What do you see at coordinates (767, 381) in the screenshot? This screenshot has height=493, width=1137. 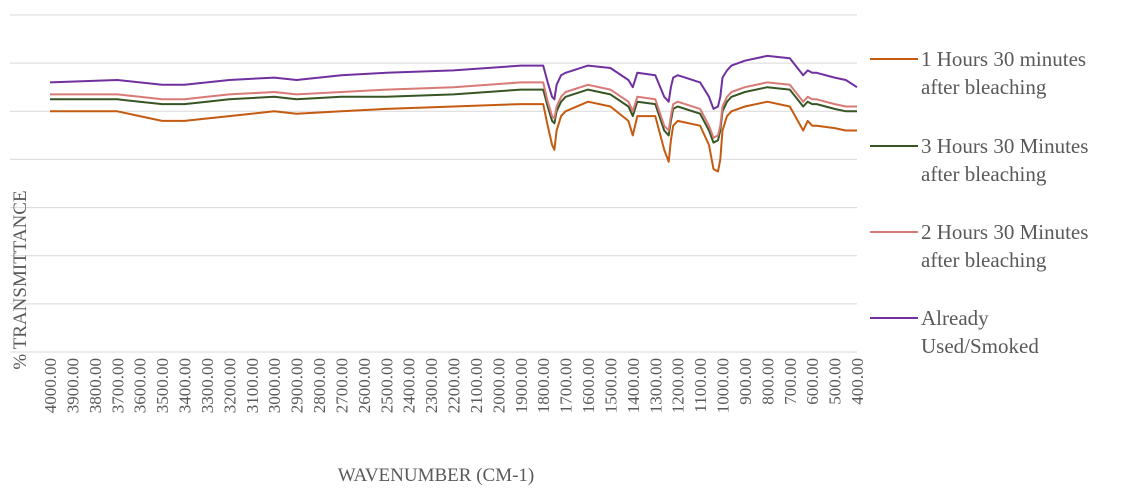 I see `x-tick-label: 800.00` at bounding box center [767, 381].